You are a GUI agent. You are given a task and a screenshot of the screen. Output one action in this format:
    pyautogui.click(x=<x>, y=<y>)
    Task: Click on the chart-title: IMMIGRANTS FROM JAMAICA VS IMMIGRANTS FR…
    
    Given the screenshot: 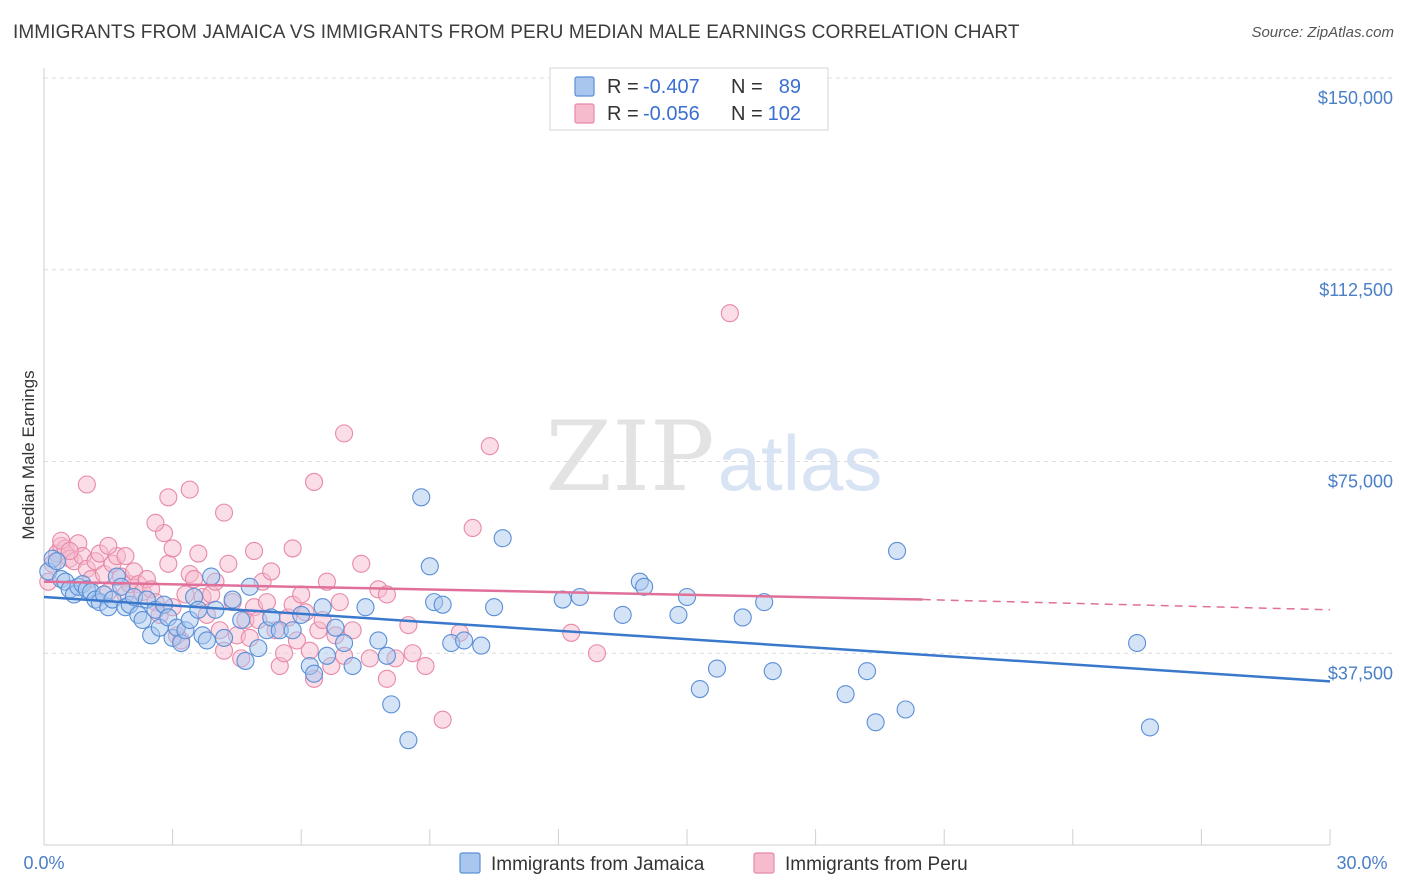 What is the action you would take?
    pyautogui.click(x=516, y=32)
    